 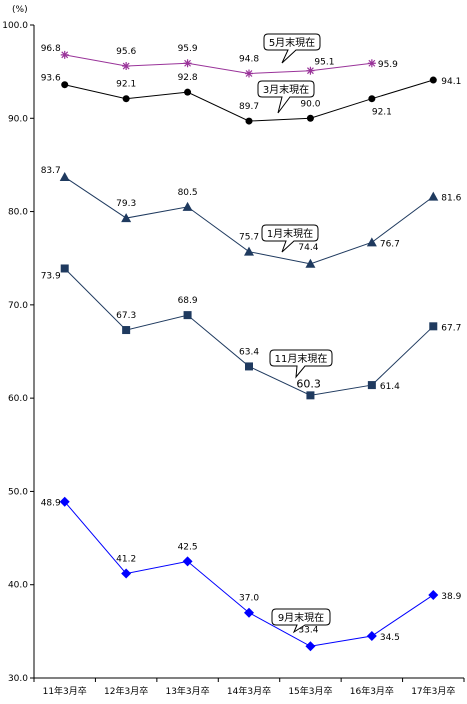 What do you see at coordinates (251, 99) in the screenshot?
I see `series-2: 93.6 92.1 92.8 89.7 90.0 92.1 94.1` at bounding box center [251, 99].